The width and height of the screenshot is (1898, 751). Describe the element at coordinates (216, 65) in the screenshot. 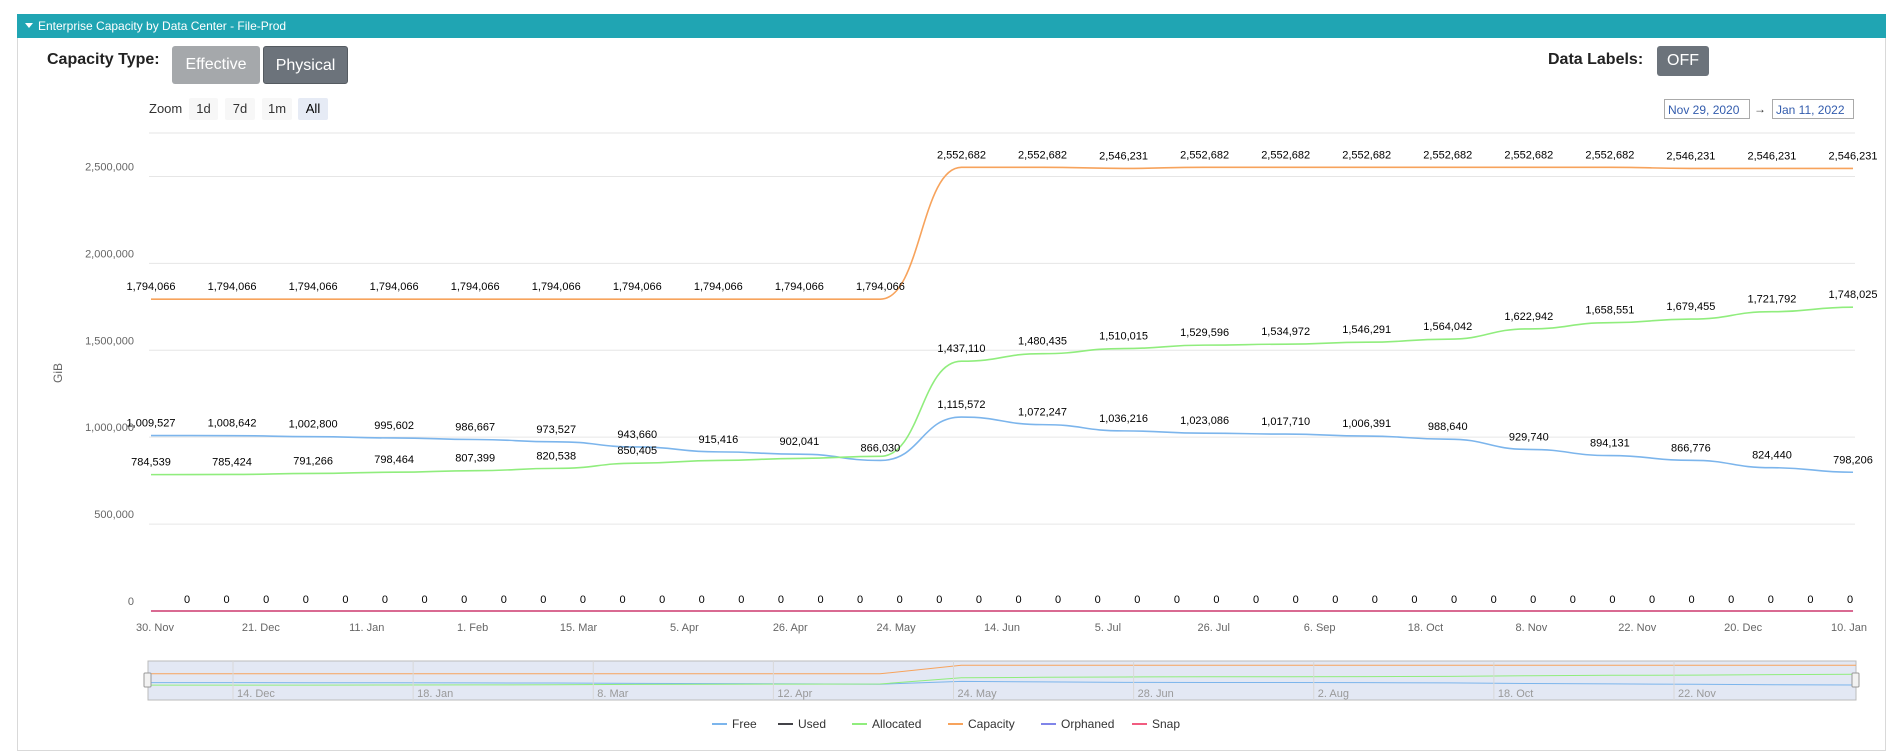

I see `effective-button: Effective` at that location.